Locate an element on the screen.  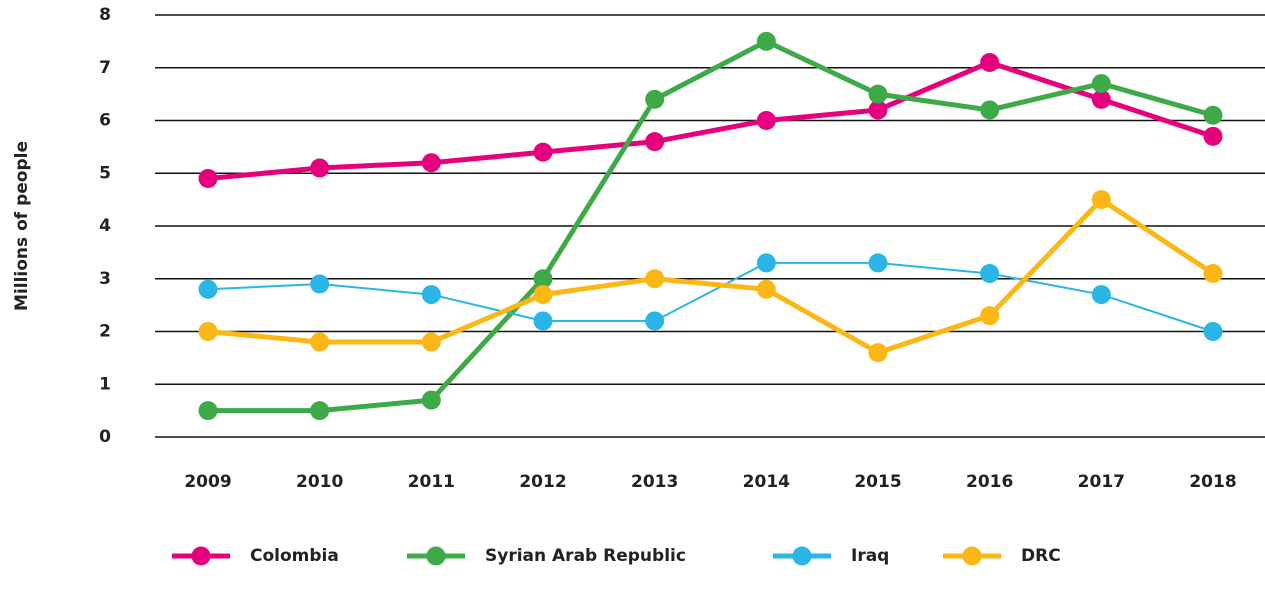
y-tick-label: 5 is located at coordinates (105, 173).